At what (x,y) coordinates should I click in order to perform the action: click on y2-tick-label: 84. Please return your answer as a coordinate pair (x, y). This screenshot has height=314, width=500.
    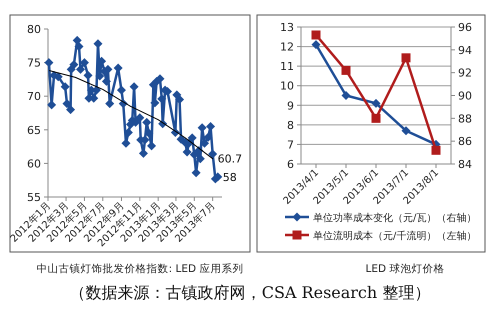
    Looking at the image, I should click on (465, 164).